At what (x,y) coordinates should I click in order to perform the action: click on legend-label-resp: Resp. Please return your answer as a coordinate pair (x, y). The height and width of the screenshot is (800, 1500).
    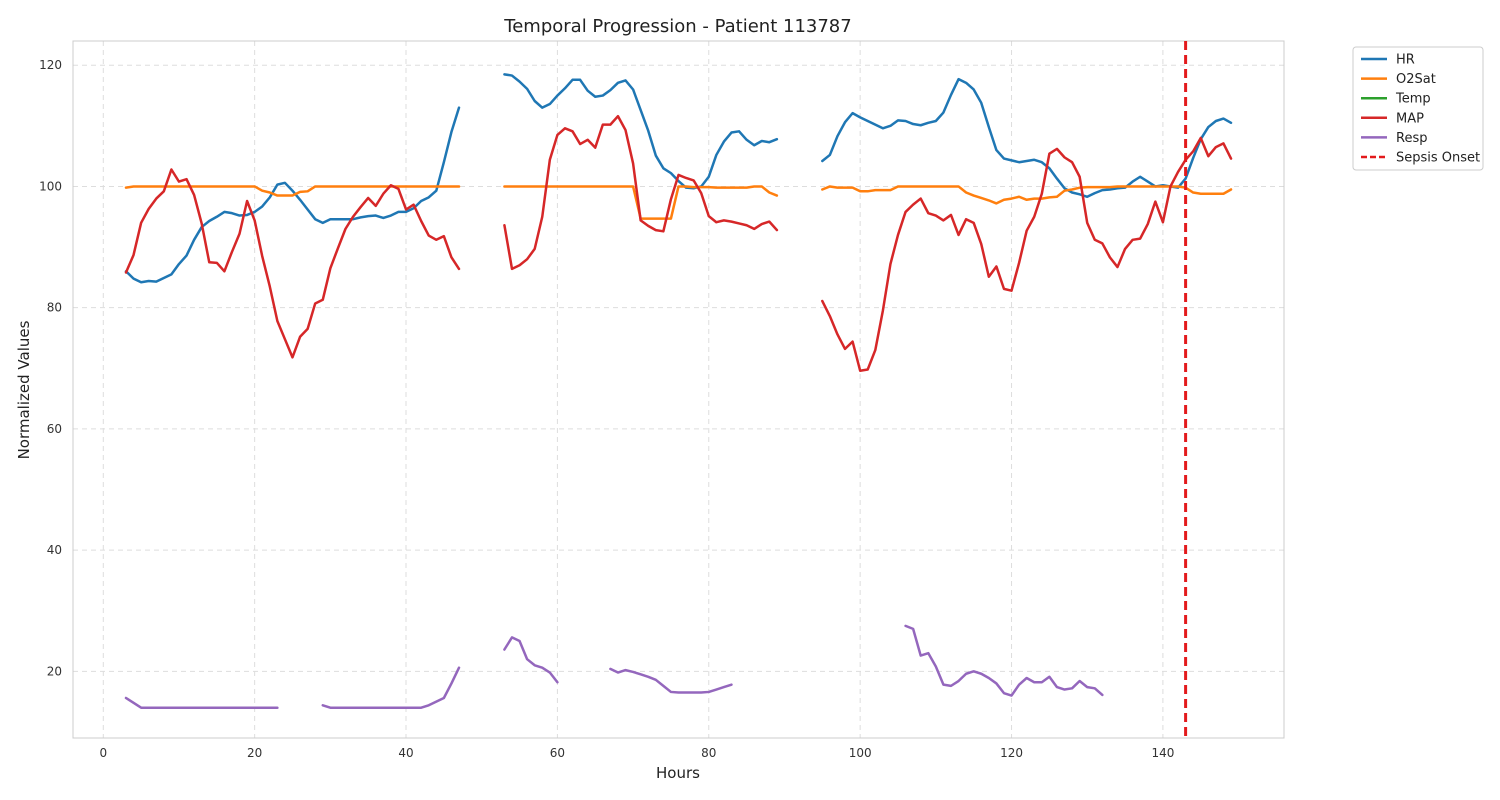
    Looking at the image, I should click on (1411, 138).